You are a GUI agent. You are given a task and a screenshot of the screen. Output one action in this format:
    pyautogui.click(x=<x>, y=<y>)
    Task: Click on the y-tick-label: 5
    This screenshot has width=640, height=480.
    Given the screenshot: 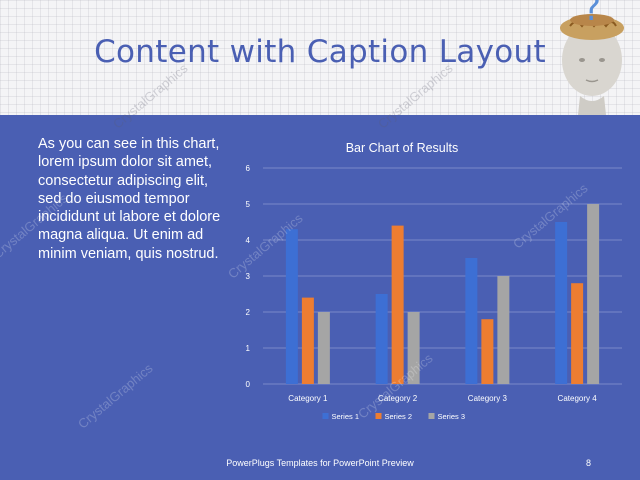 What is the action you would take?
    pyautogui.click(x=248, y=204)
    